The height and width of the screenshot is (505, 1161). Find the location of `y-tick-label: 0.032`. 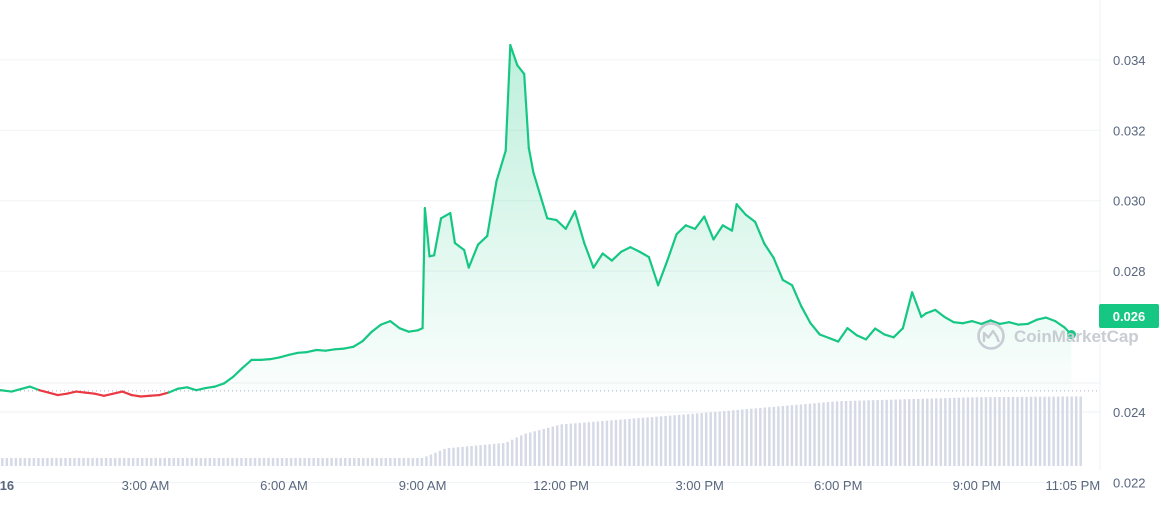

y-tick-label: 0.032 is located at coordinates (1129, 130).